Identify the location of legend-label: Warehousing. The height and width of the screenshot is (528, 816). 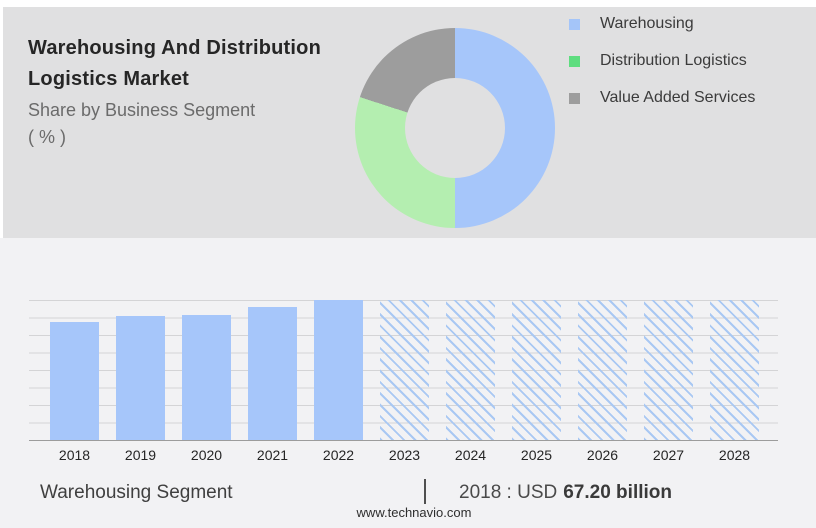
(647, 23).